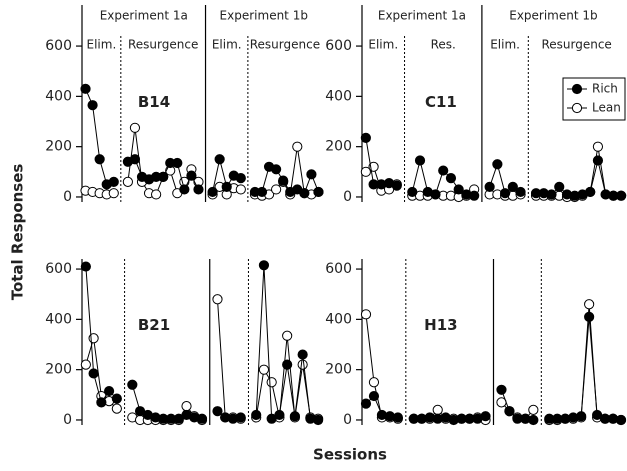 The width and height of the screenshot is (627, 471). What do you see at coordinates (606, 108) in the screenshot?
I see `legend-label: Lean` at bounding box center [606, 108].